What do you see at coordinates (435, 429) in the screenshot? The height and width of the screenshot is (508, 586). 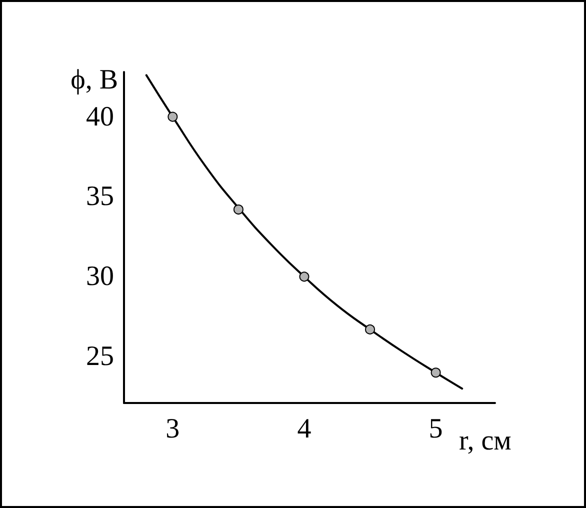 I see `x-tick-label: 5` at bounding box center [435, 429].